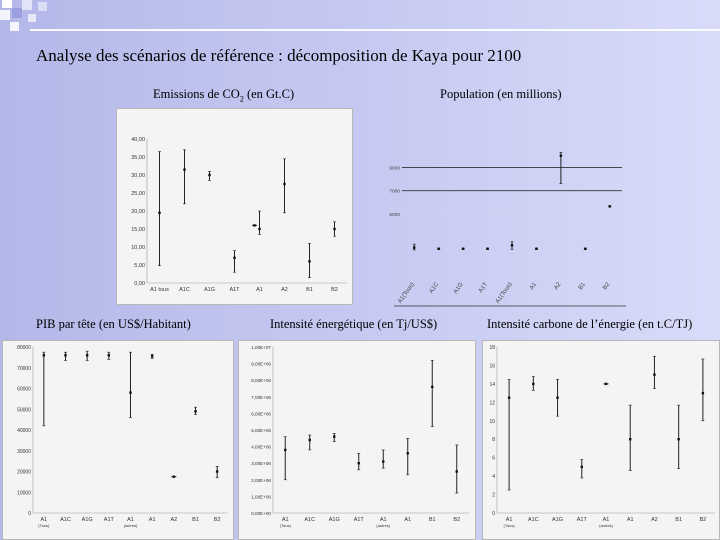 The height and width of the screenshot is (540, 720). What do you see at coordinates (359, 520) in the screenshot?
I see `energy-x-tick-label: A1T` at bounding box center [359, 520].